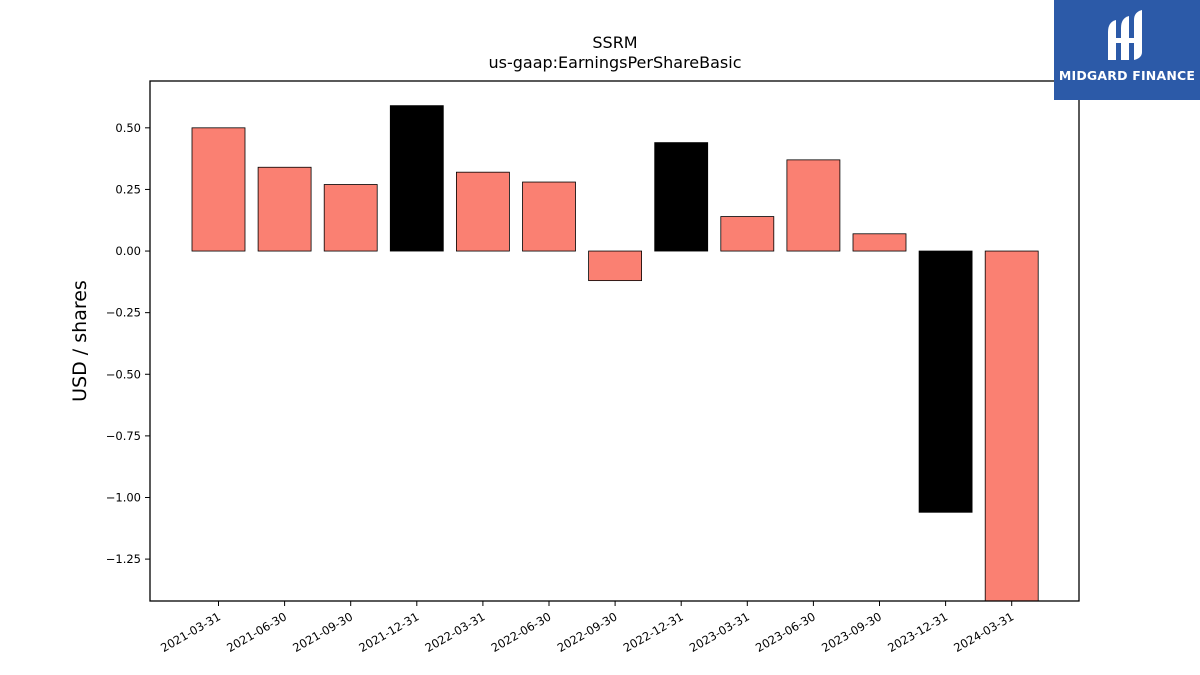 Image resolution: width=1200 pixels, height=675 pixels. Describe the element at coordinates (322, 632) in the screenshot. I see `x-tick-label: 2021-09-30` at that location.